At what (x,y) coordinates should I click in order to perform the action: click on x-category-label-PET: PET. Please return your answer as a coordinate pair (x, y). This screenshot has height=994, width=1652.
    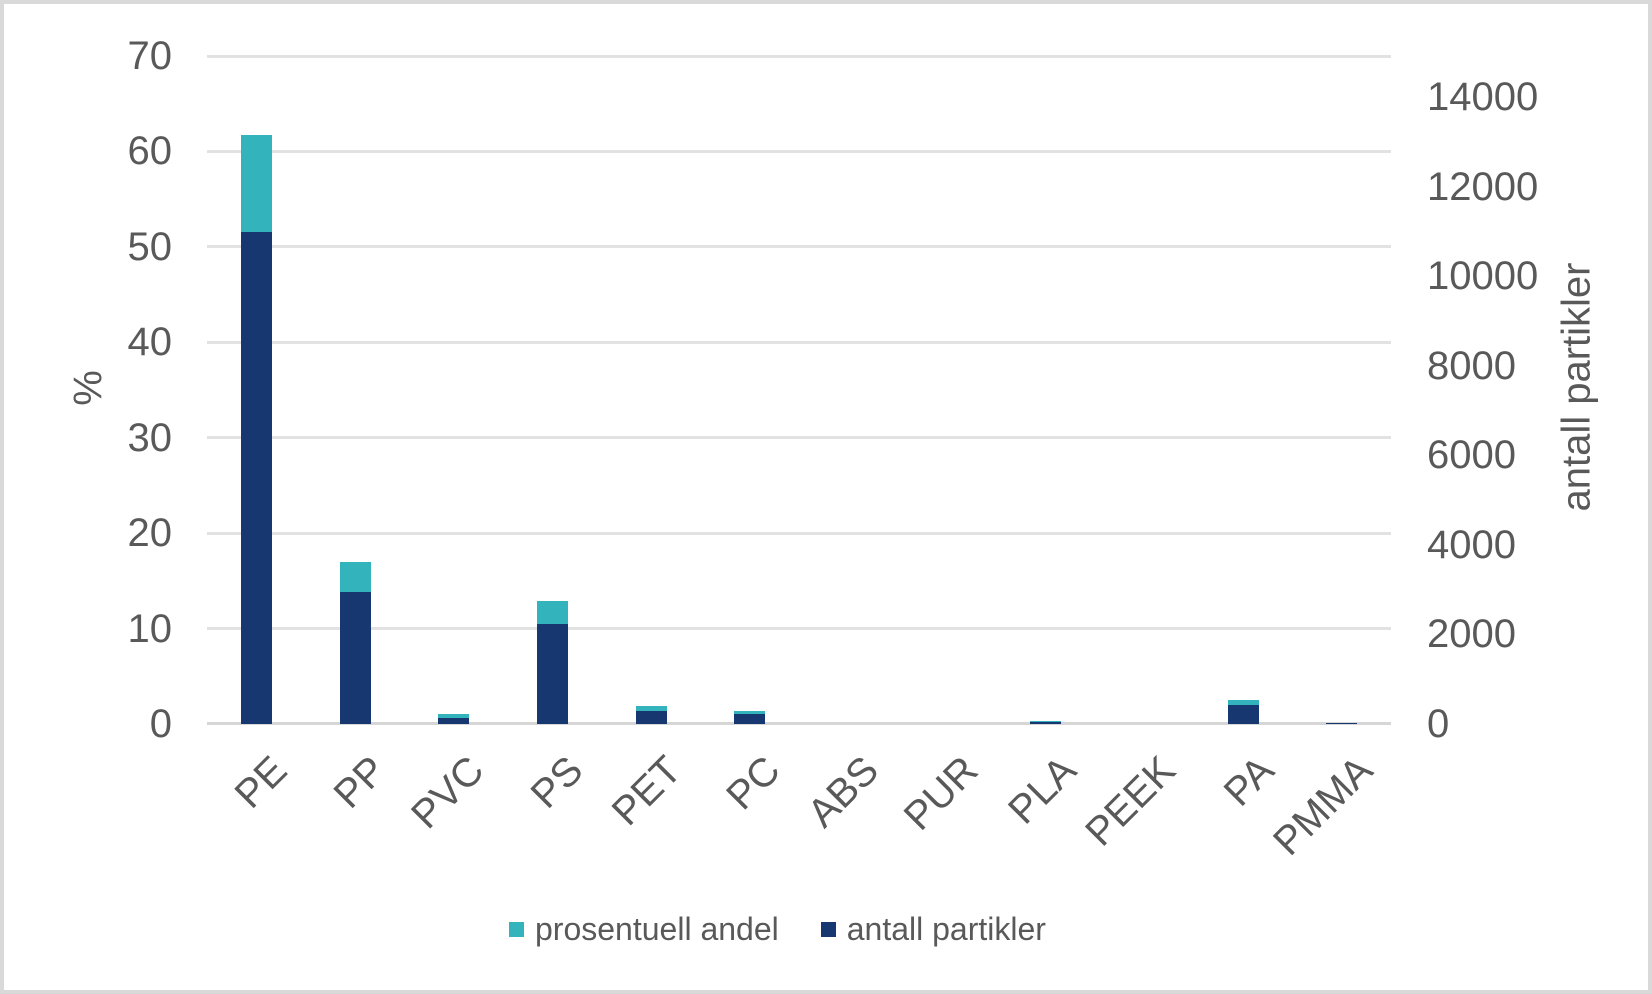
    Looking at the image, I should click on (647, 791).